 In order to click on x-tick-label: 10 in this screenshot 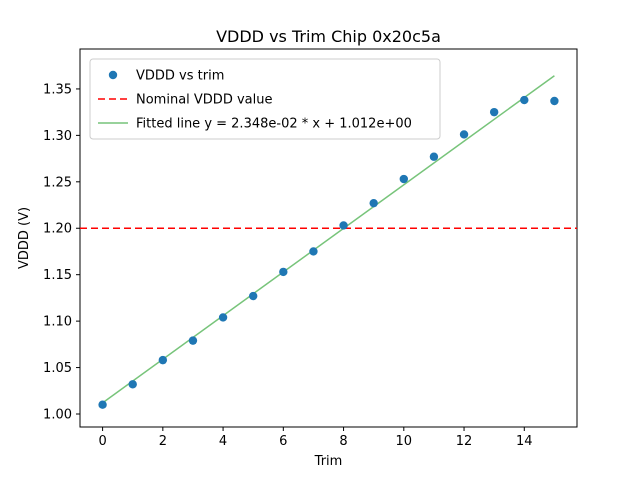, I will do `click(404, 441)`.